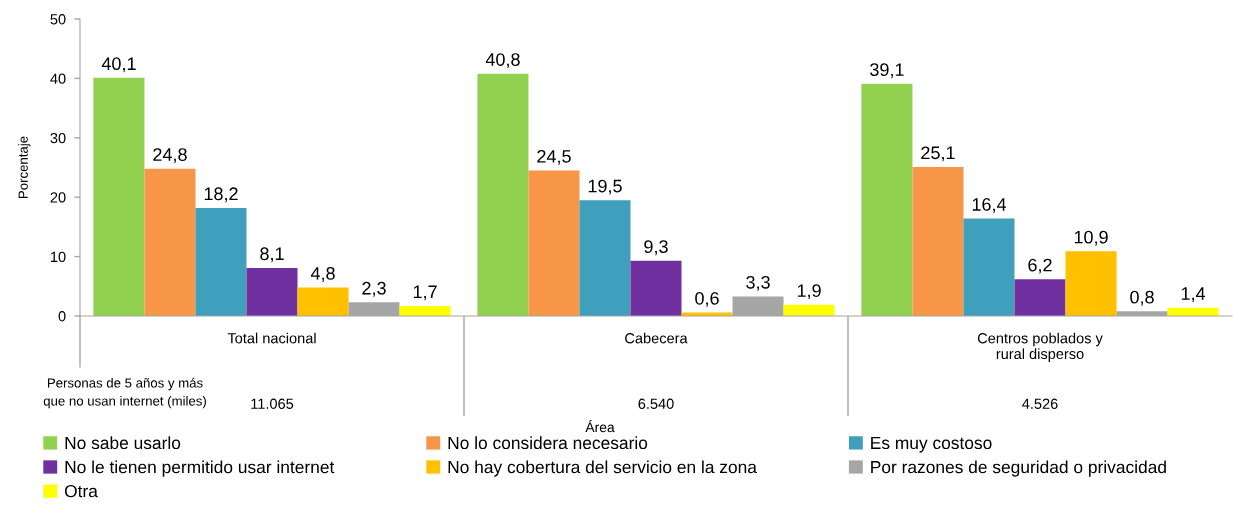 The height and width of the screenshot is (512, 1233). Describe the element at coordinates (123, 443) in the screenshot. I see `legend-label: No sabe usarlo` at that location.